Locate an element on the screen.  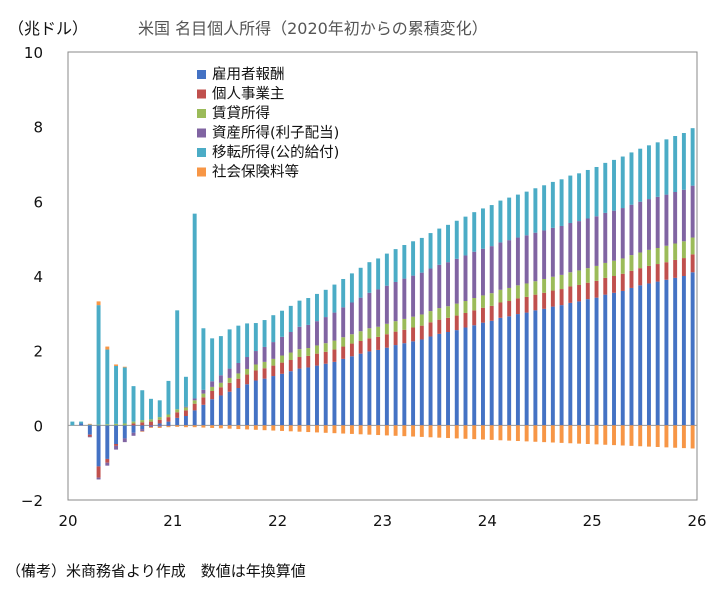
x-tick-label: 25 is located at coordinates (592, 521).